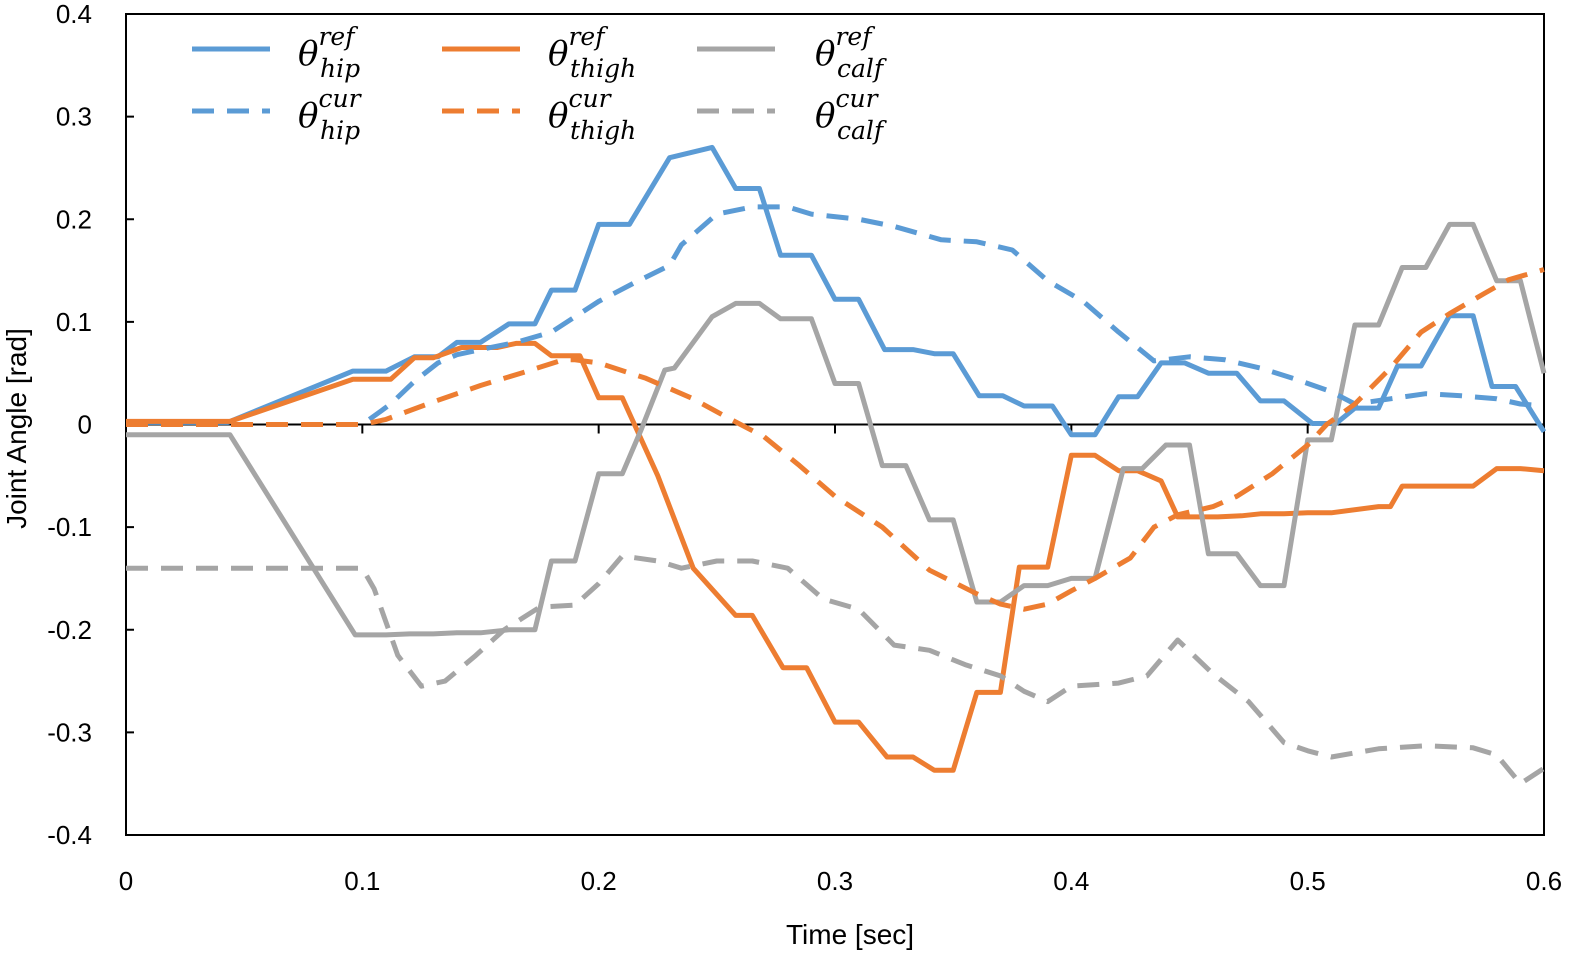  I want to click on y-tick-label: -0.2, so click(69, 630).